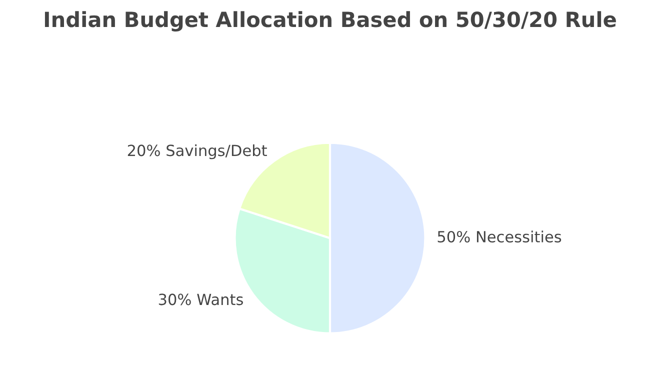 This screenshot has height=372, width=660. What do you see at coordinates (197, 152) in the screenshot?
I see `slice-label: 20% Savings/Debt` at bounding box center [197, 152].